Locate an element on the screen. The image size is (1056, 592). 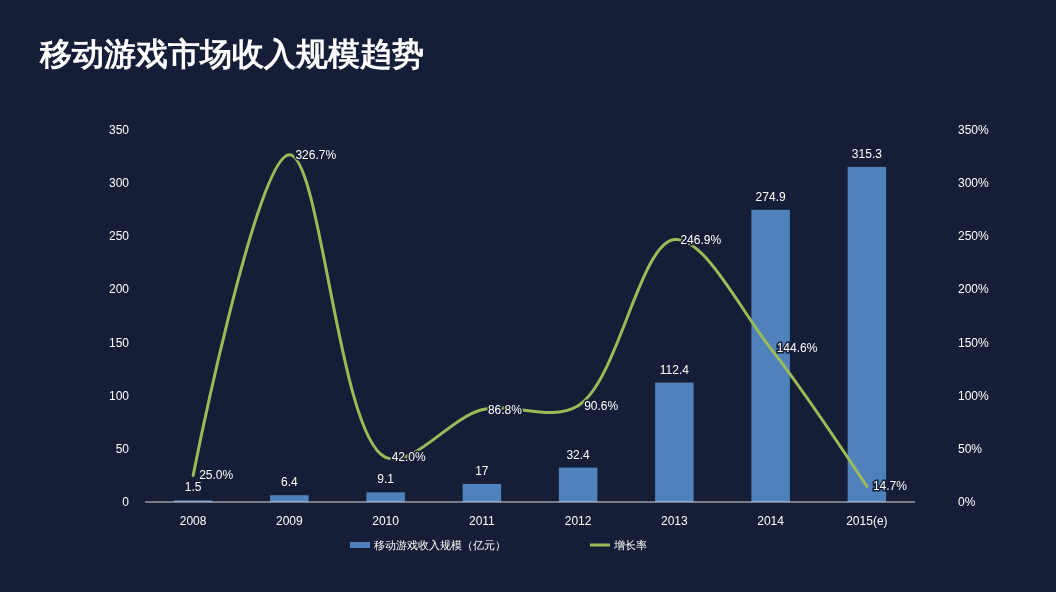
y2-tick-label: 150% is located at coordinates (974, 342).